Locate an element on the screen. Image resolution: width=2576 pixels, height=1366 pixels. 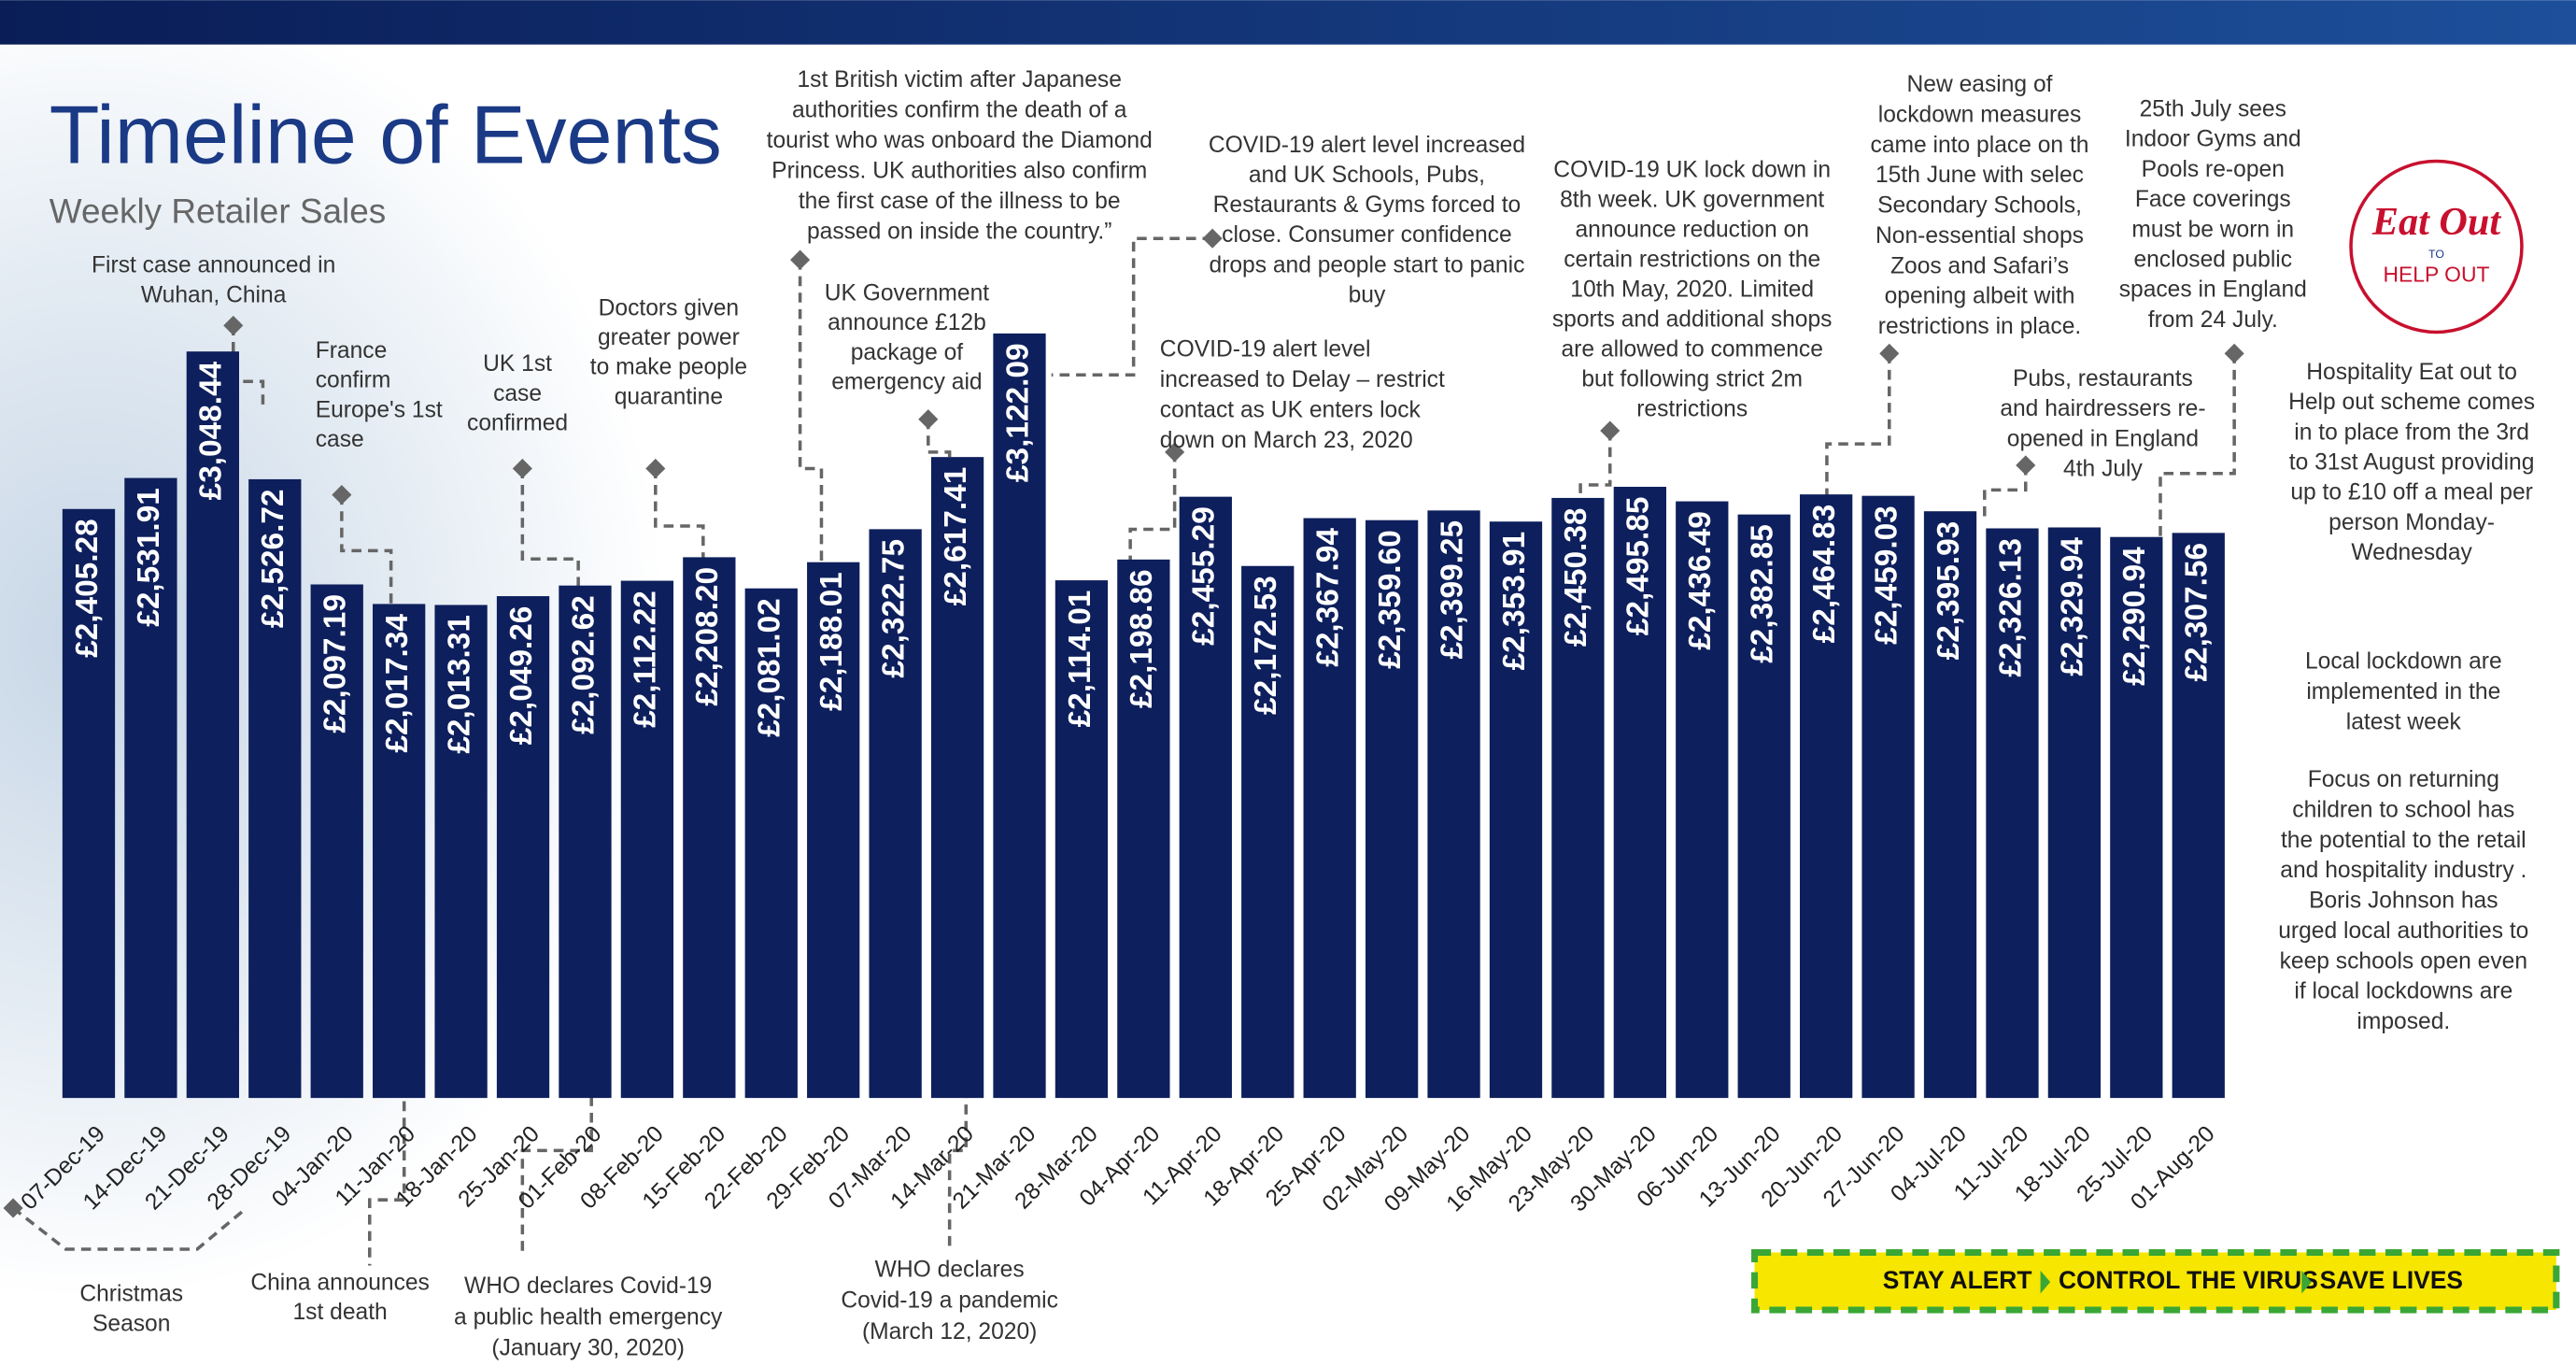
annotation: 15th June with selec is located at coordinates (1979, 175).